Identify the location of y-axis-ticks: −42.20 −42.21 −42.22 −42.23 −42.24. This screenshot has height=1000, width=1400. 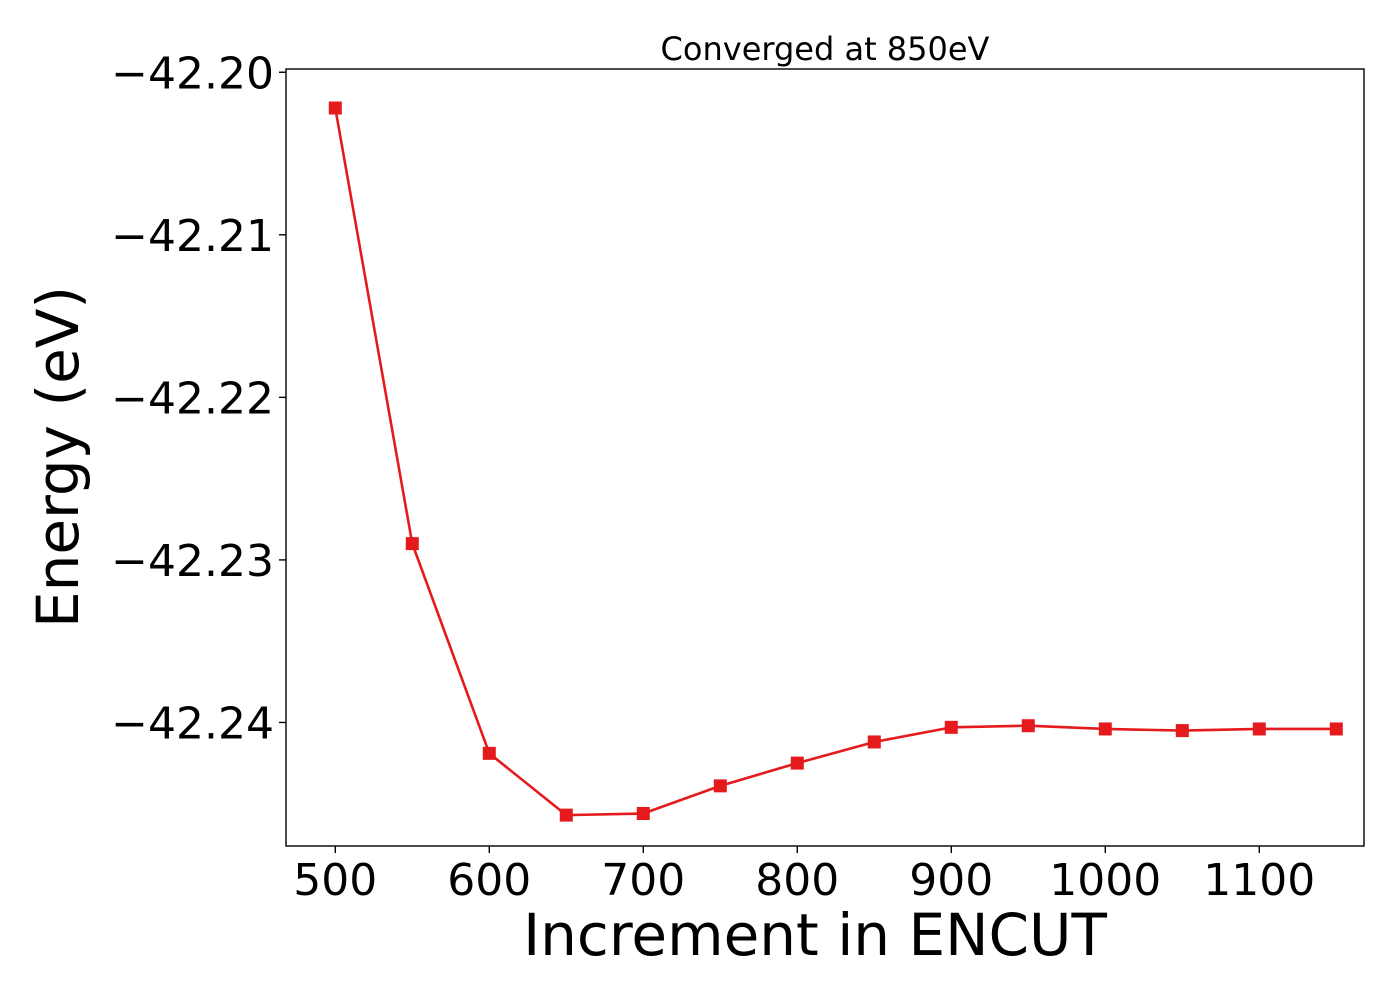
(198, 398).